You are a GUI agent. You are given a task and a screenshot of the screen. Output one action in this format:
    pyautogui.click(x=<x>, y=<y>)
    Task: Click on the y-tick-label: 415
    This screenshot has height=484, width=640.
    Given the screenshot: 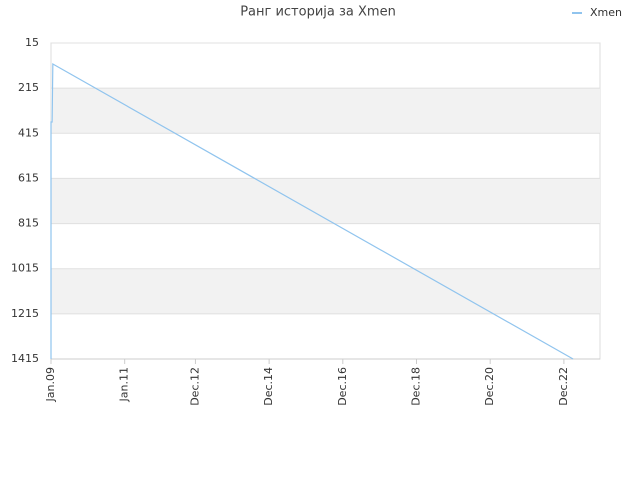 What is the action you would take?
    pyautogui.click(x=28, y=132)
    